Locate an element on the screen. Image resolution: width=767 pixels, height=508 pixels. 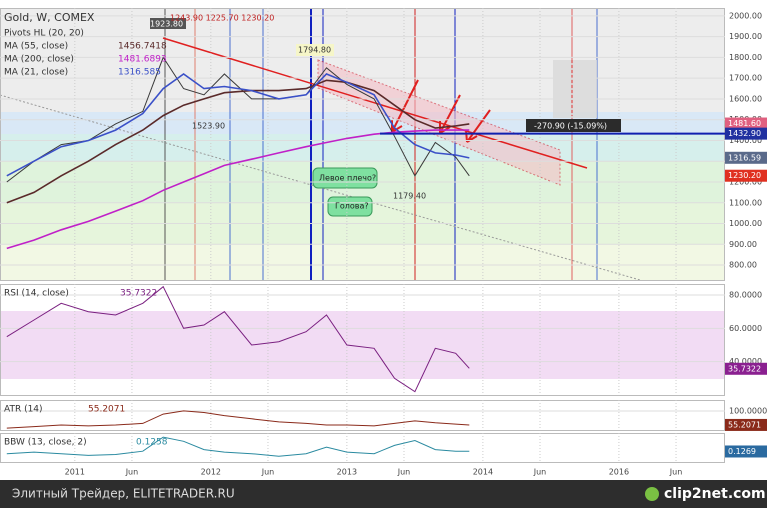
panel-value: 35.7322 is located at coordinates (138, 294).